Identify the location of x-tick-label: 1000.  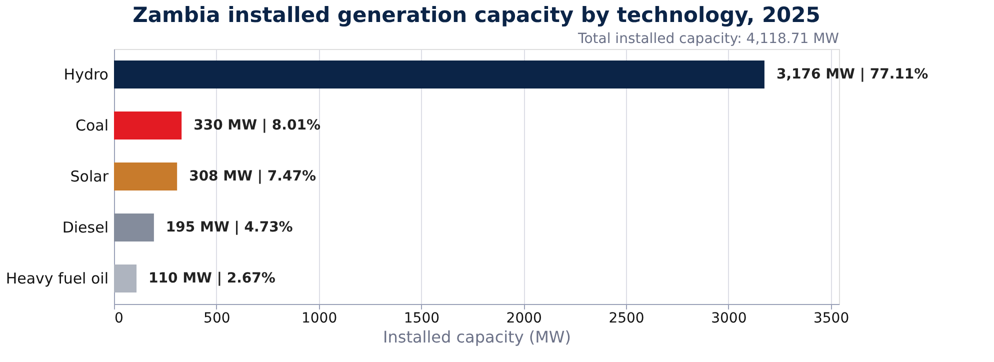
(319, 318).